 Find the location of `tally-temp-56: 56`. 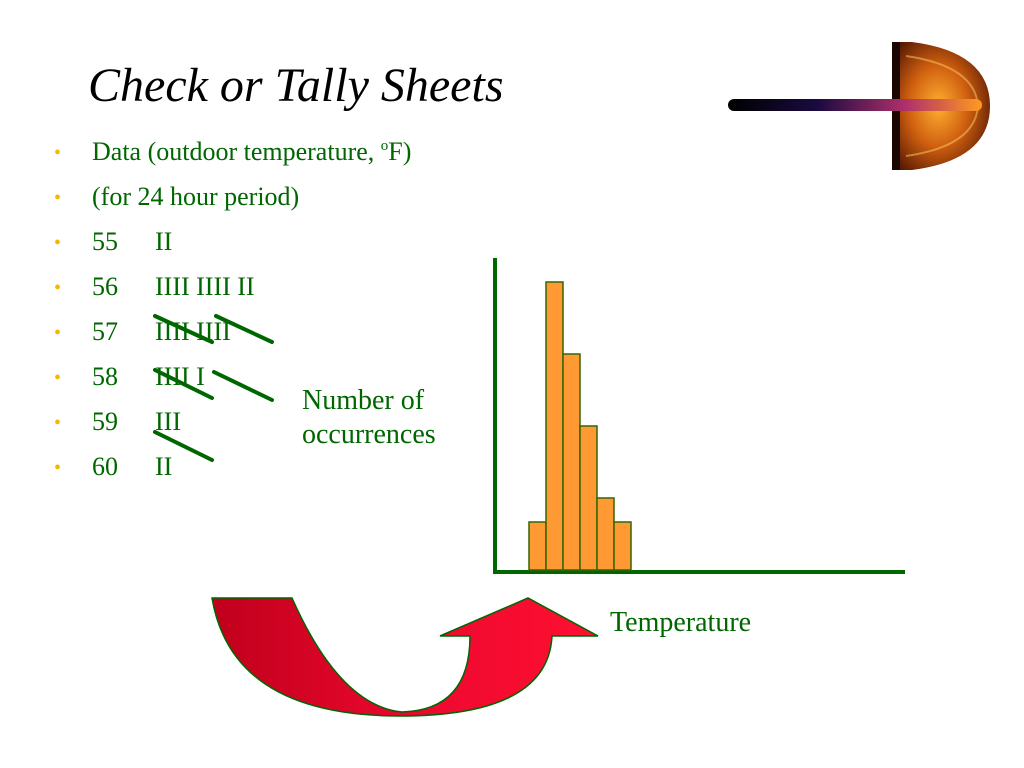

tally-temp-56: 56 is located at coordinates (105, 286).